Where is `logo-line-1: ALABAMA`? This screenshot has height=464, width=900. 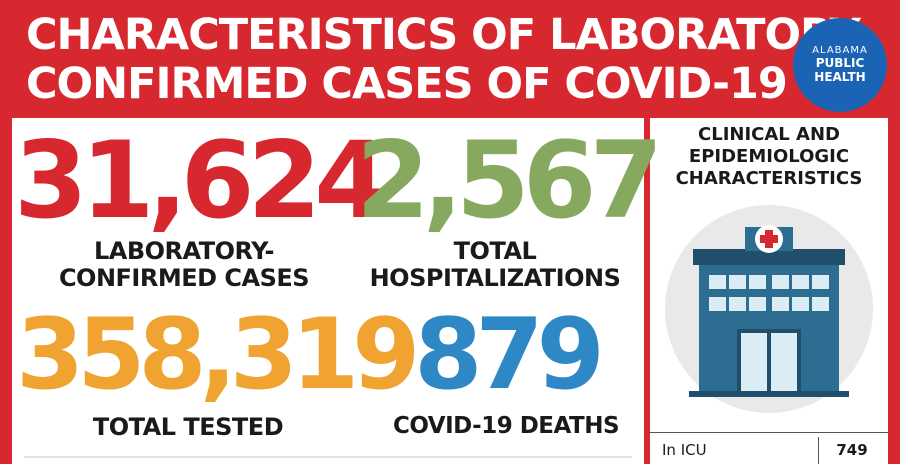
logo-line-1: ALABAMA is located at coordinates (840, 51).